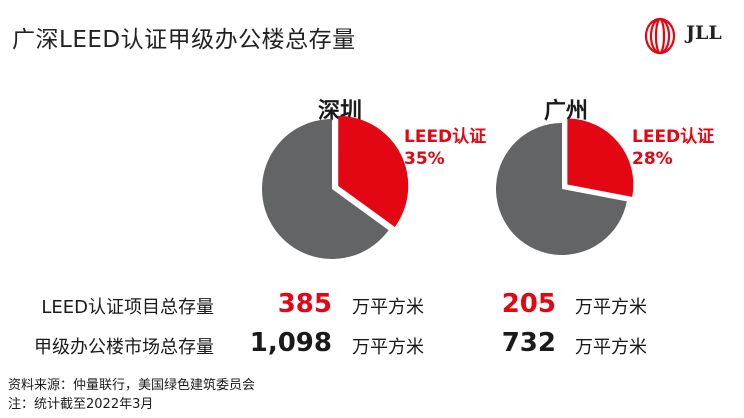 The image size is (744, 418). What do you see at coordinates (566, 111) in the screenshot?
I see `pie-title-guangzhou: 广州` at bounding box center [566, 111].